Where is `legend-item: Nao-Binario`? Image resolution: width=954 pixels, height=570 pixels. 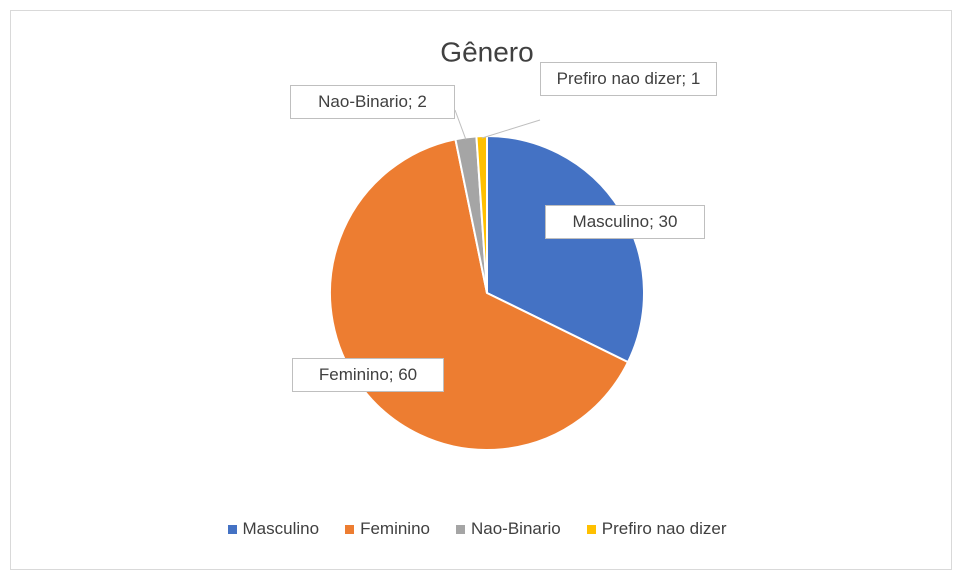 legend-item: Nao-Binario is located at coordinates (508, 529).